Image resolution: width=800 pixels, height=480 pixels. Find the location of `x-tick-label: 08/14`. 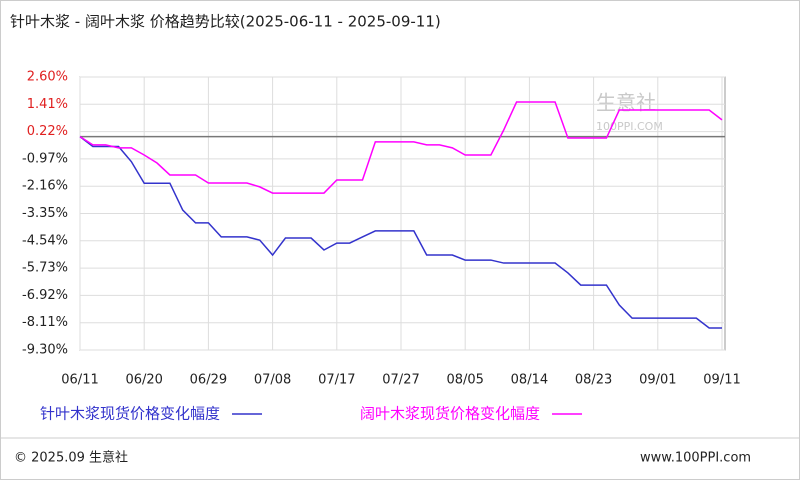

x-tick-label: 08/14 is located at coordinates (529, 380).